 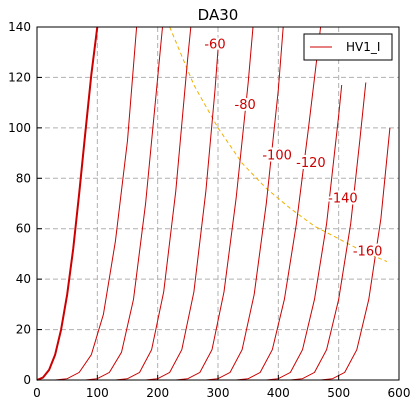 What do you see at coordinates (277, 156) in the screenshot?
I see `curve-label: -100` at bounding box center [277, 156].